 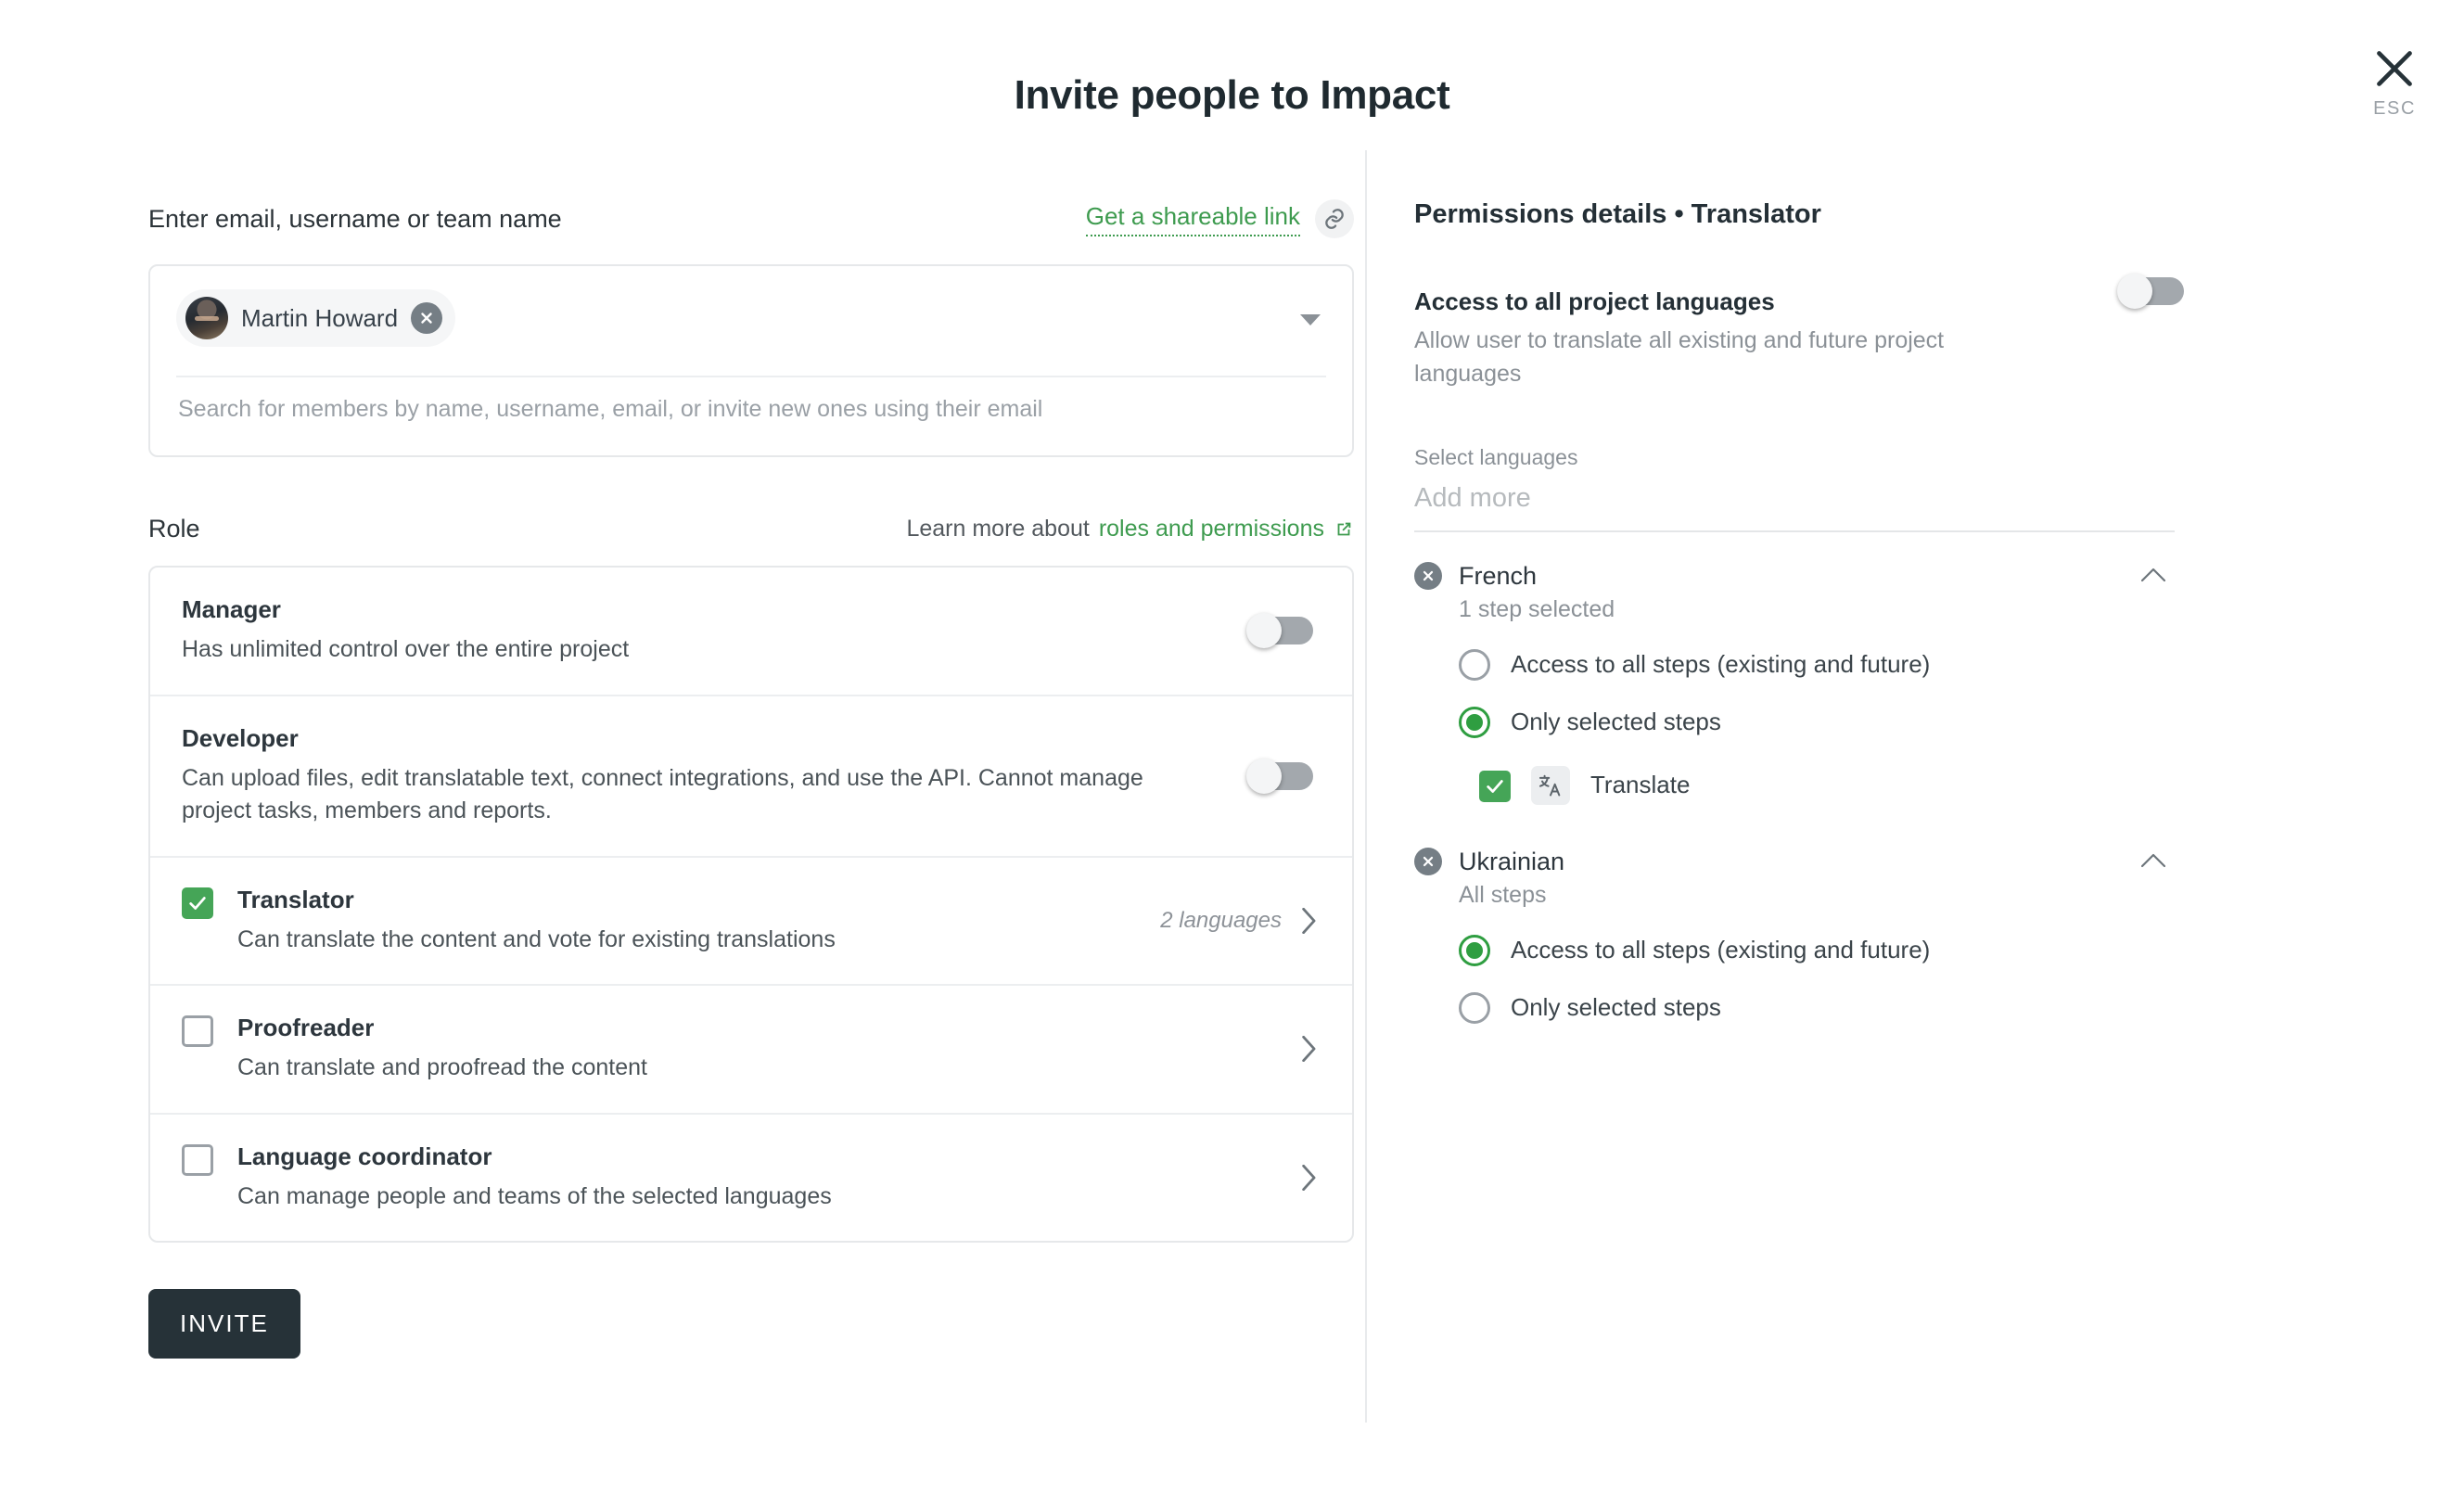 I want to click on link-icon-button, so click(x=1334, y=219).